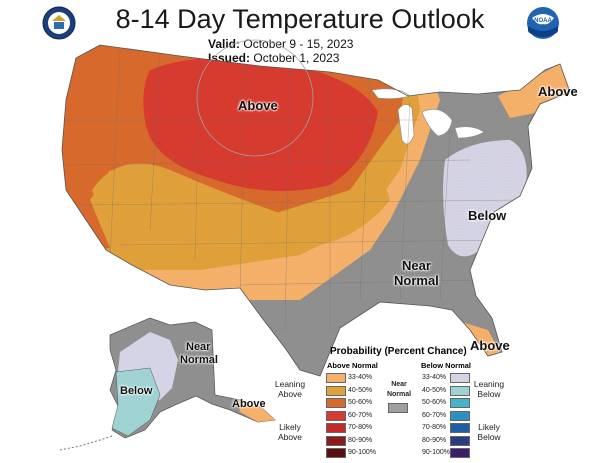  Describe the element at coordinates (489, 427) in the screenshot. I see `legend-likely-below-line1: Likely` at that location.